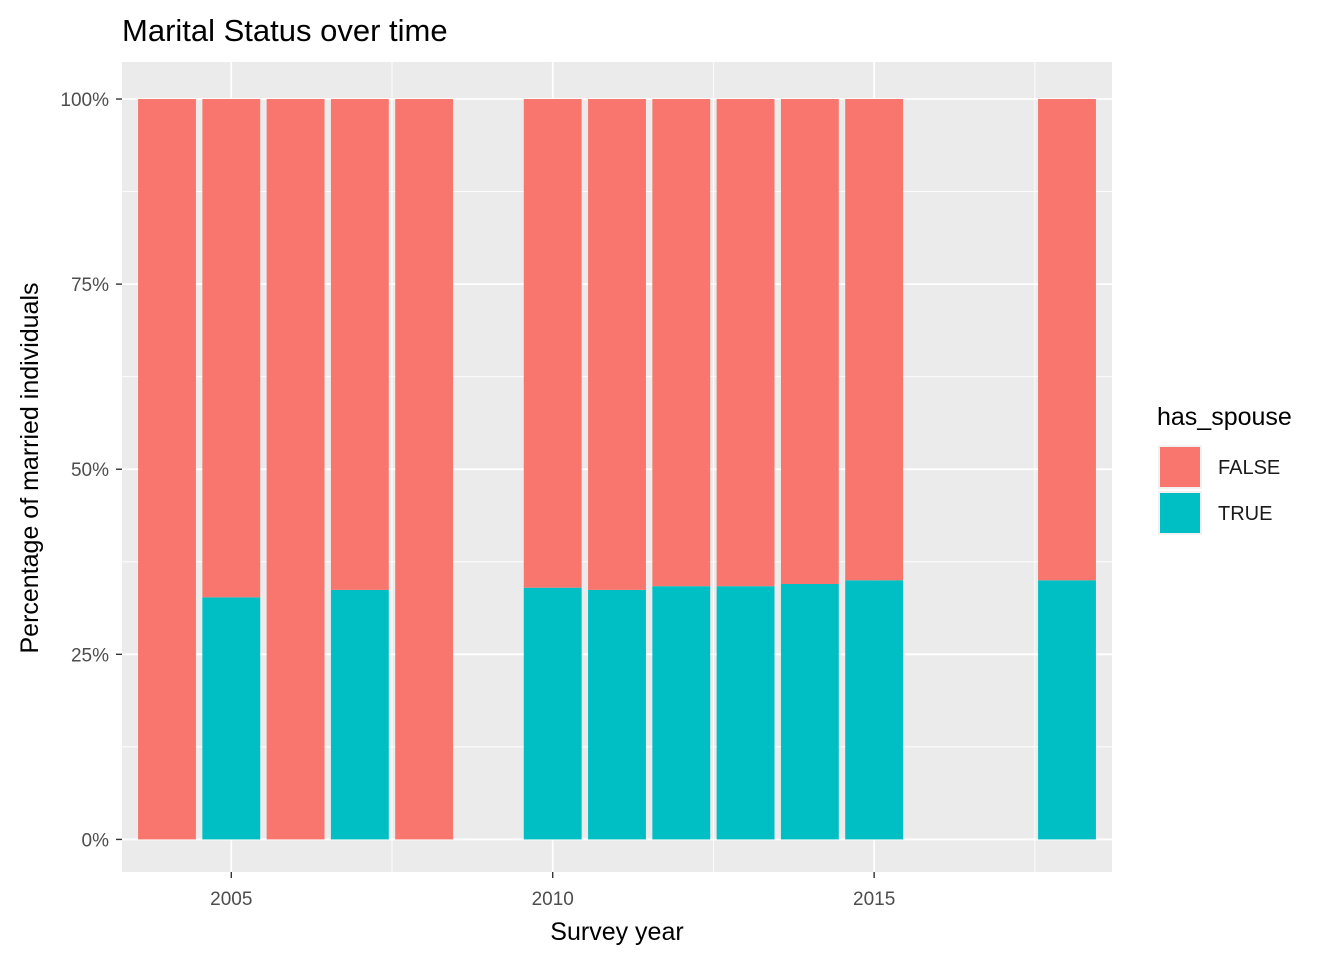 The width and height of the screenshot is (1344, 960). Describe the element at coordinates (1180, 513) in the screenshot. I see `legend-key-true` at that location.